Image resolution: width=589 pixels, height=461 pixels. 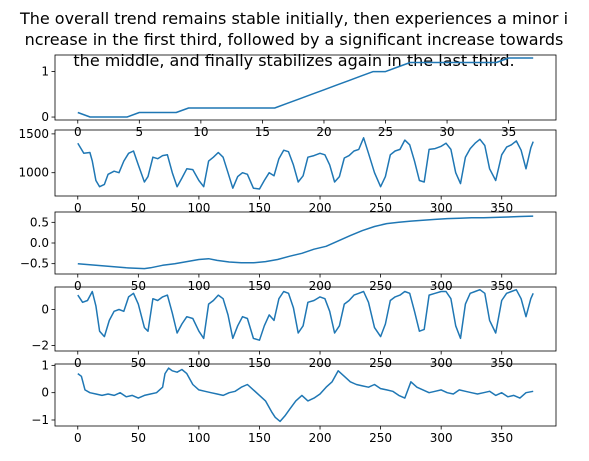 What do you see at coordinates (39, 222) in the screenshot?
I see `y-tick-label: 0.5` at bounding box center [39, 222].